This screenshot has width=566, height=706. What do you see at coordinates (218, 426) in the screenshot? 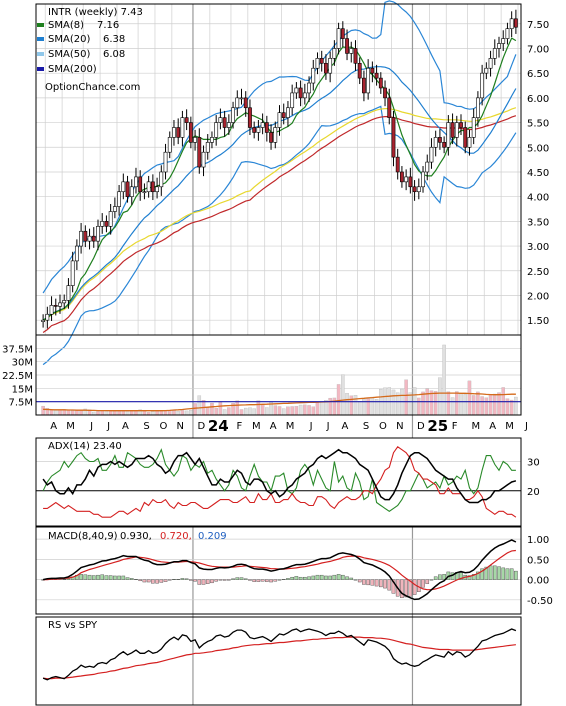
I see `month-label: 24` at bounding box center [218, 426].